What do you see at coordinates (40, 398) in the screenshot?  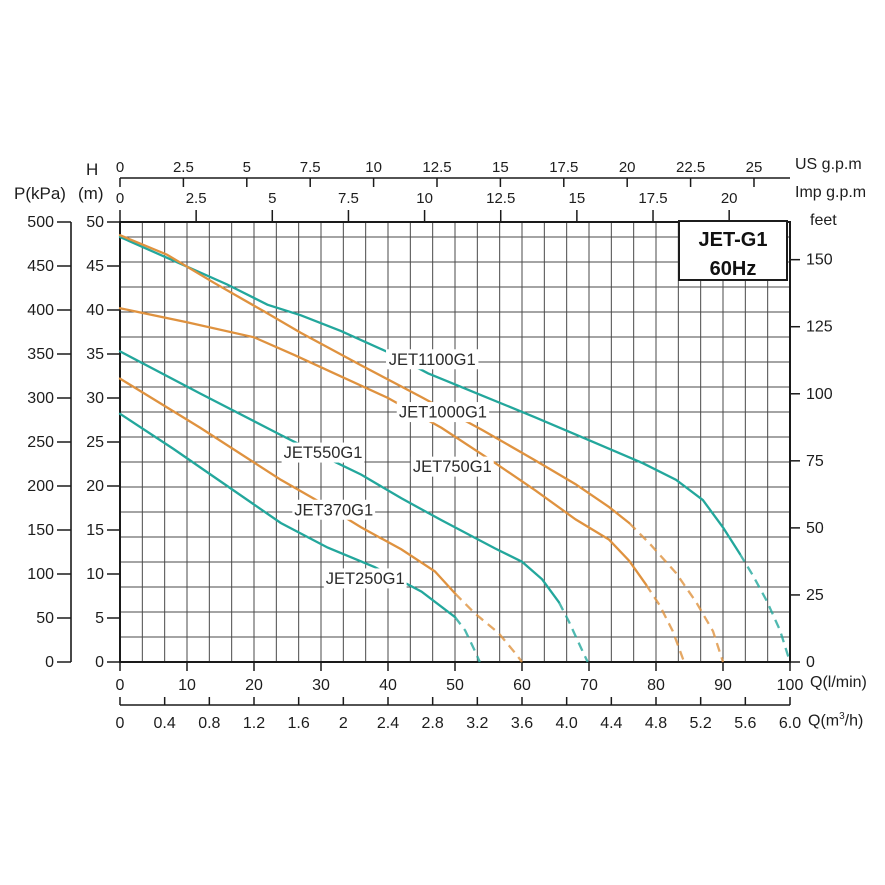 I see `tick-label: 300` at bounding box center [40, 398].